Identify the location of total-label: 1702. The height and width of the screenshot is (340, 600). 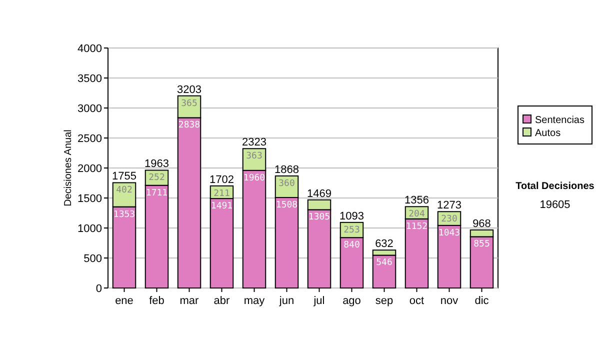
(222, 180).